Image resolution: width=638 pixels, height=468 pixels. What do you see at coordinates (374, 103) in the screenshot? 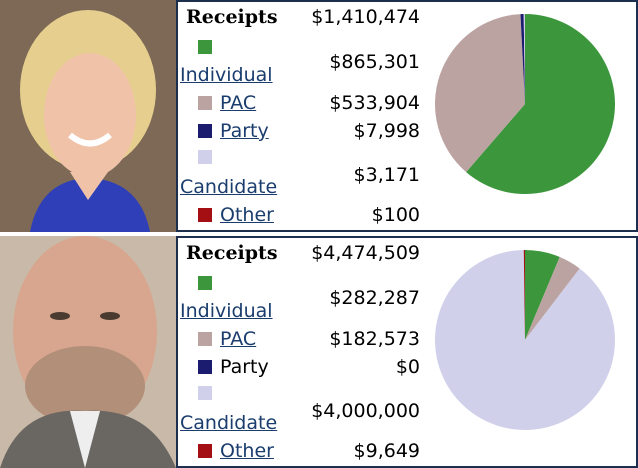
I see `value-label: $533,904` at bounding box center [374, 103].